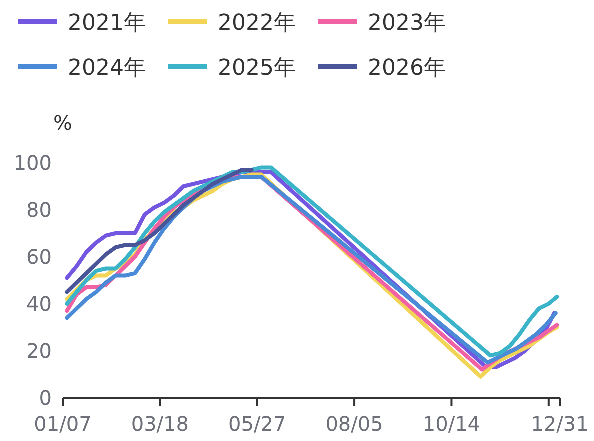  What do you see at coordinates (33, 163) in the screenshot?
I see `y-tick-label: 100` at bounding box center [33, 163].